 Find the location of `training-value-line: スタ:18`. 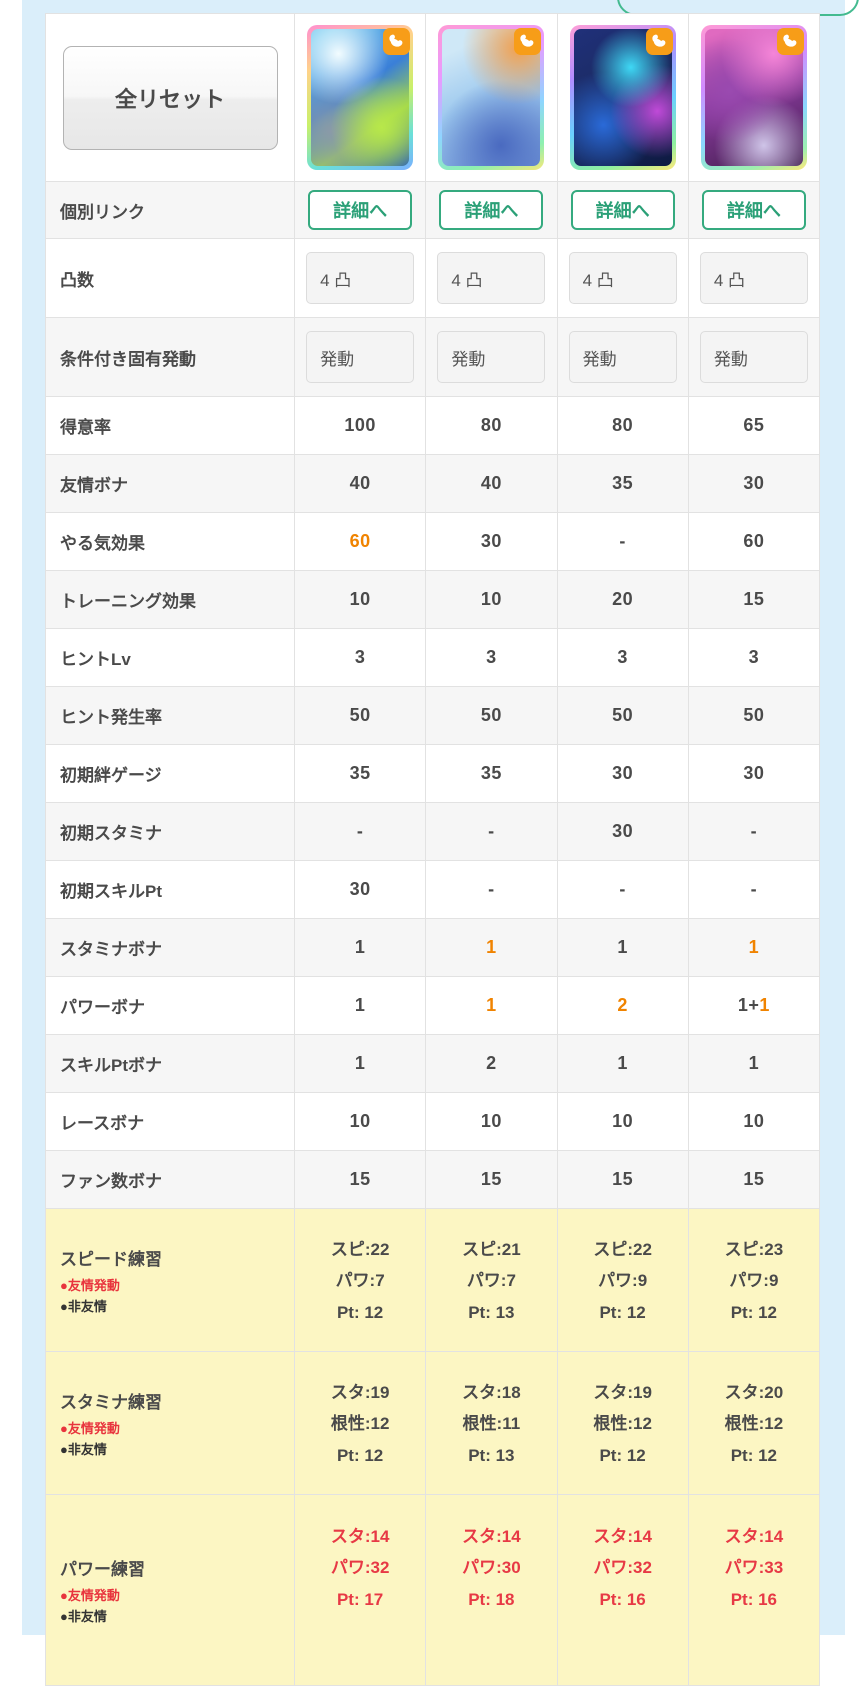

training-value-line: スタ:18 is located at coordinates (491, 1392).